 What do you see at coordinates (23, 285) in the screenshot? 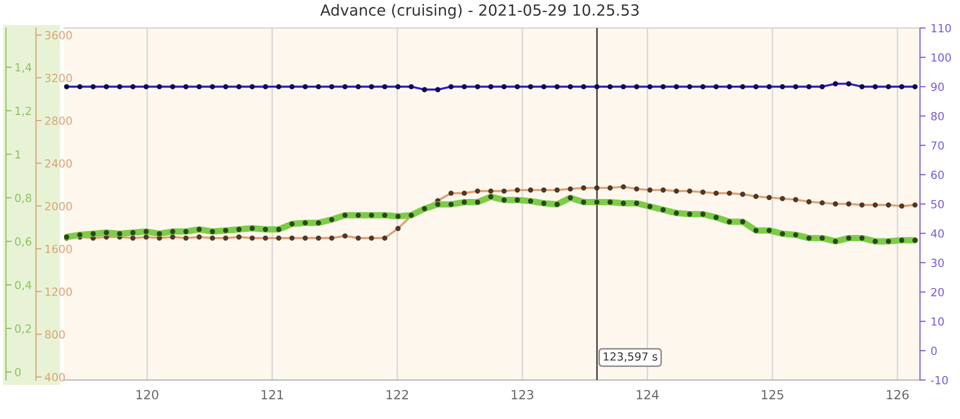
I see `y3-tick-label: 0,4` at bounding box center [23, 285].